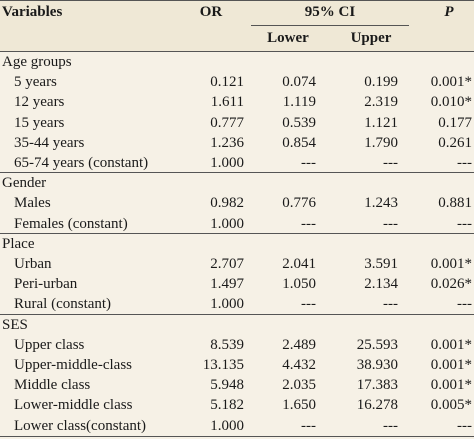 The width and height of the screenshot is (474, 439). I want to click on ci-lower-value: 1.650, so click(299, 405).